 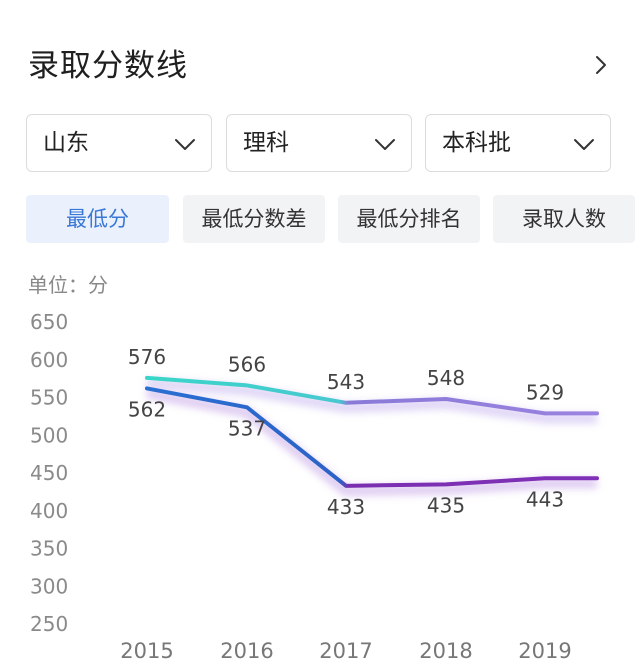 I want to click on province-select: 山东, so click(x=119, y=143).